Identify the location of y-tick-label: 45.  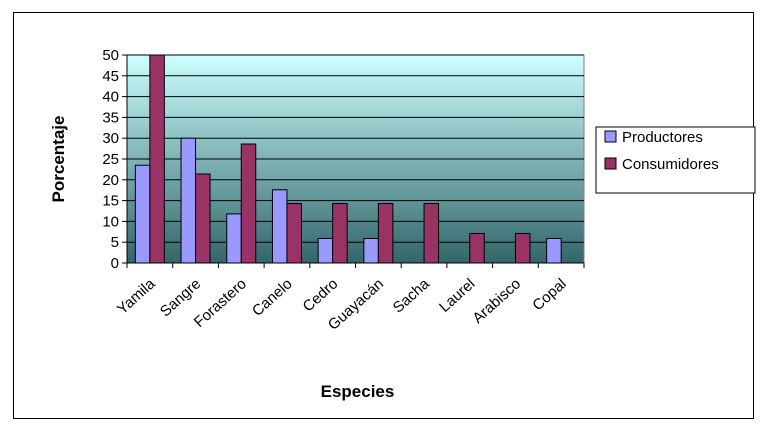
(110, 76).